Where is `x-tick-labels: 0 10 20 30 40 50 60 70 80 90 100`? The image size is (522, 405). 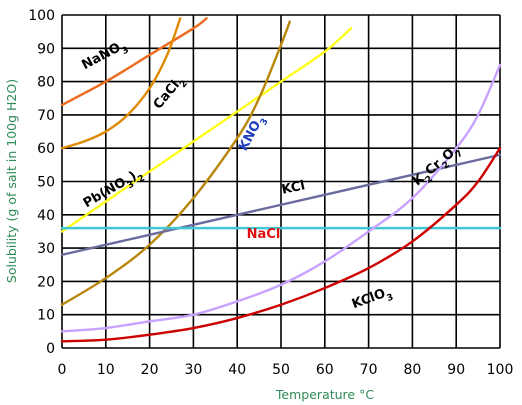
x-tick-labels: 0 10 20 30 40 50 60 70 80 90 100 is located at coordinates (286, 370).